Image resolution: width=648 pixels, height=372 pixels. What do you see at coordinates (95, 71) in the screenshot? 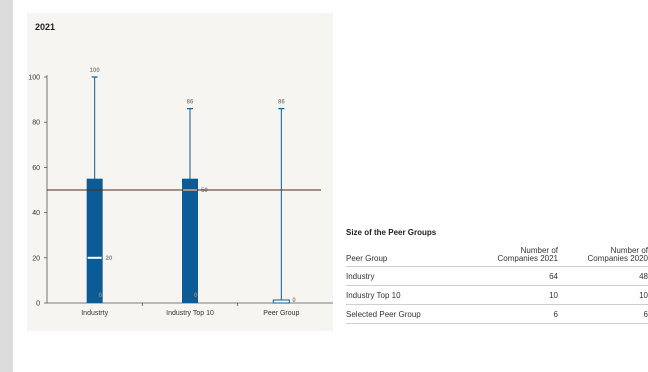
I see `max-value-label: 100` at bounding box center [95, 71].